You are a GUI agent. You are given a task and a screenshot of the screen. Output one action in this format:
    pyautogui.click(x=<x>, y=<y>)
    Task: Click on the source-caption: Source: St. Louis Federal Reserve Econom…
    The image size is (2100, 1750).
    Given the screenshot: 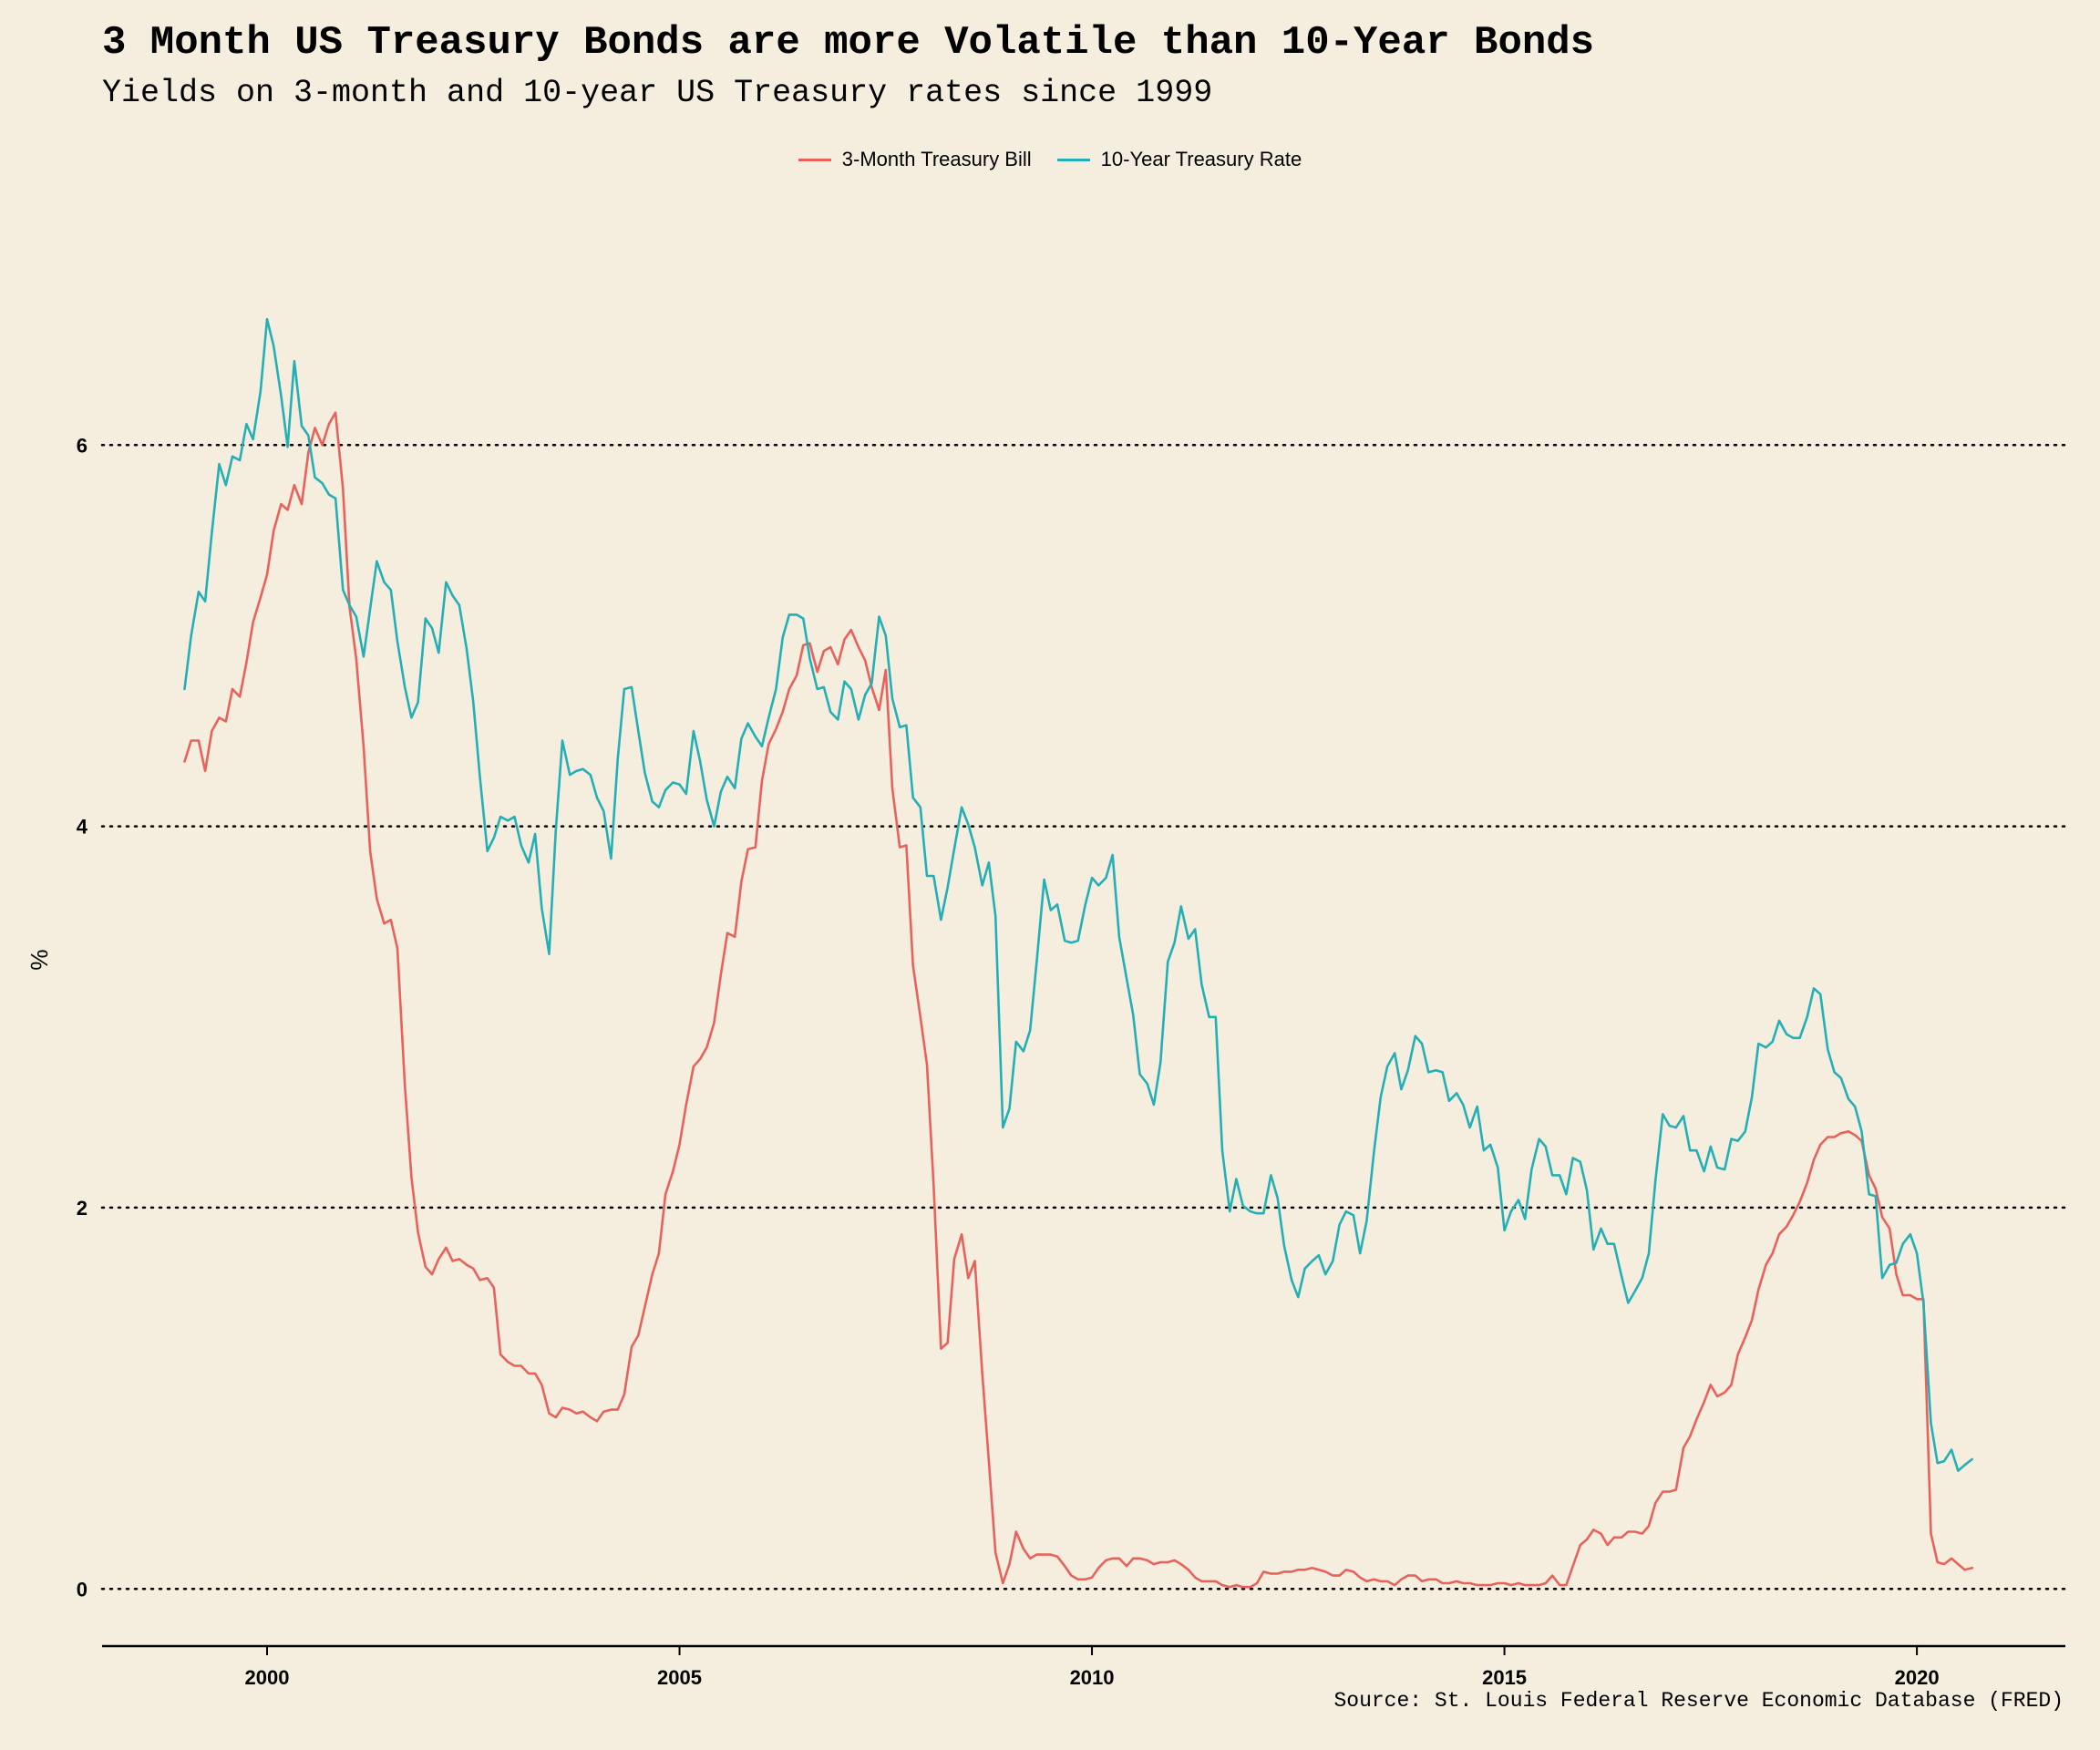 What is the action you would take?
    pyautogui.click(x=1699, y=1701)
    